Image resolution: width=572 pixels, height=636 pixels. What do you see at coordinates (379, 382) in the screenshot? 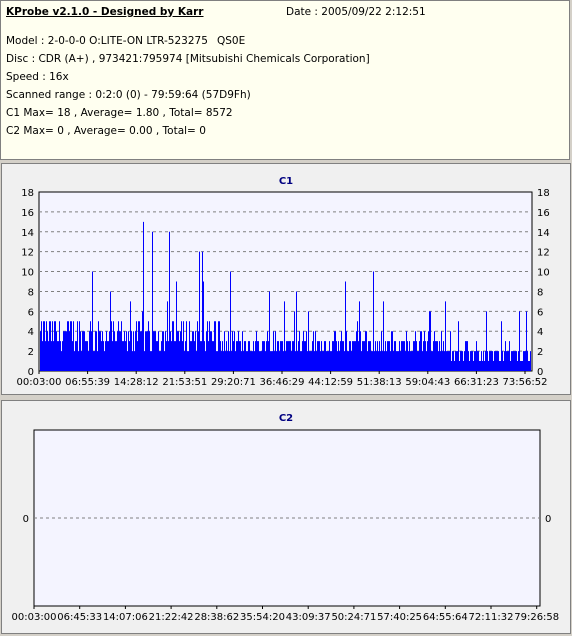
I see `x-tick-label: 51:38:13` at bounding box center [379, 382].